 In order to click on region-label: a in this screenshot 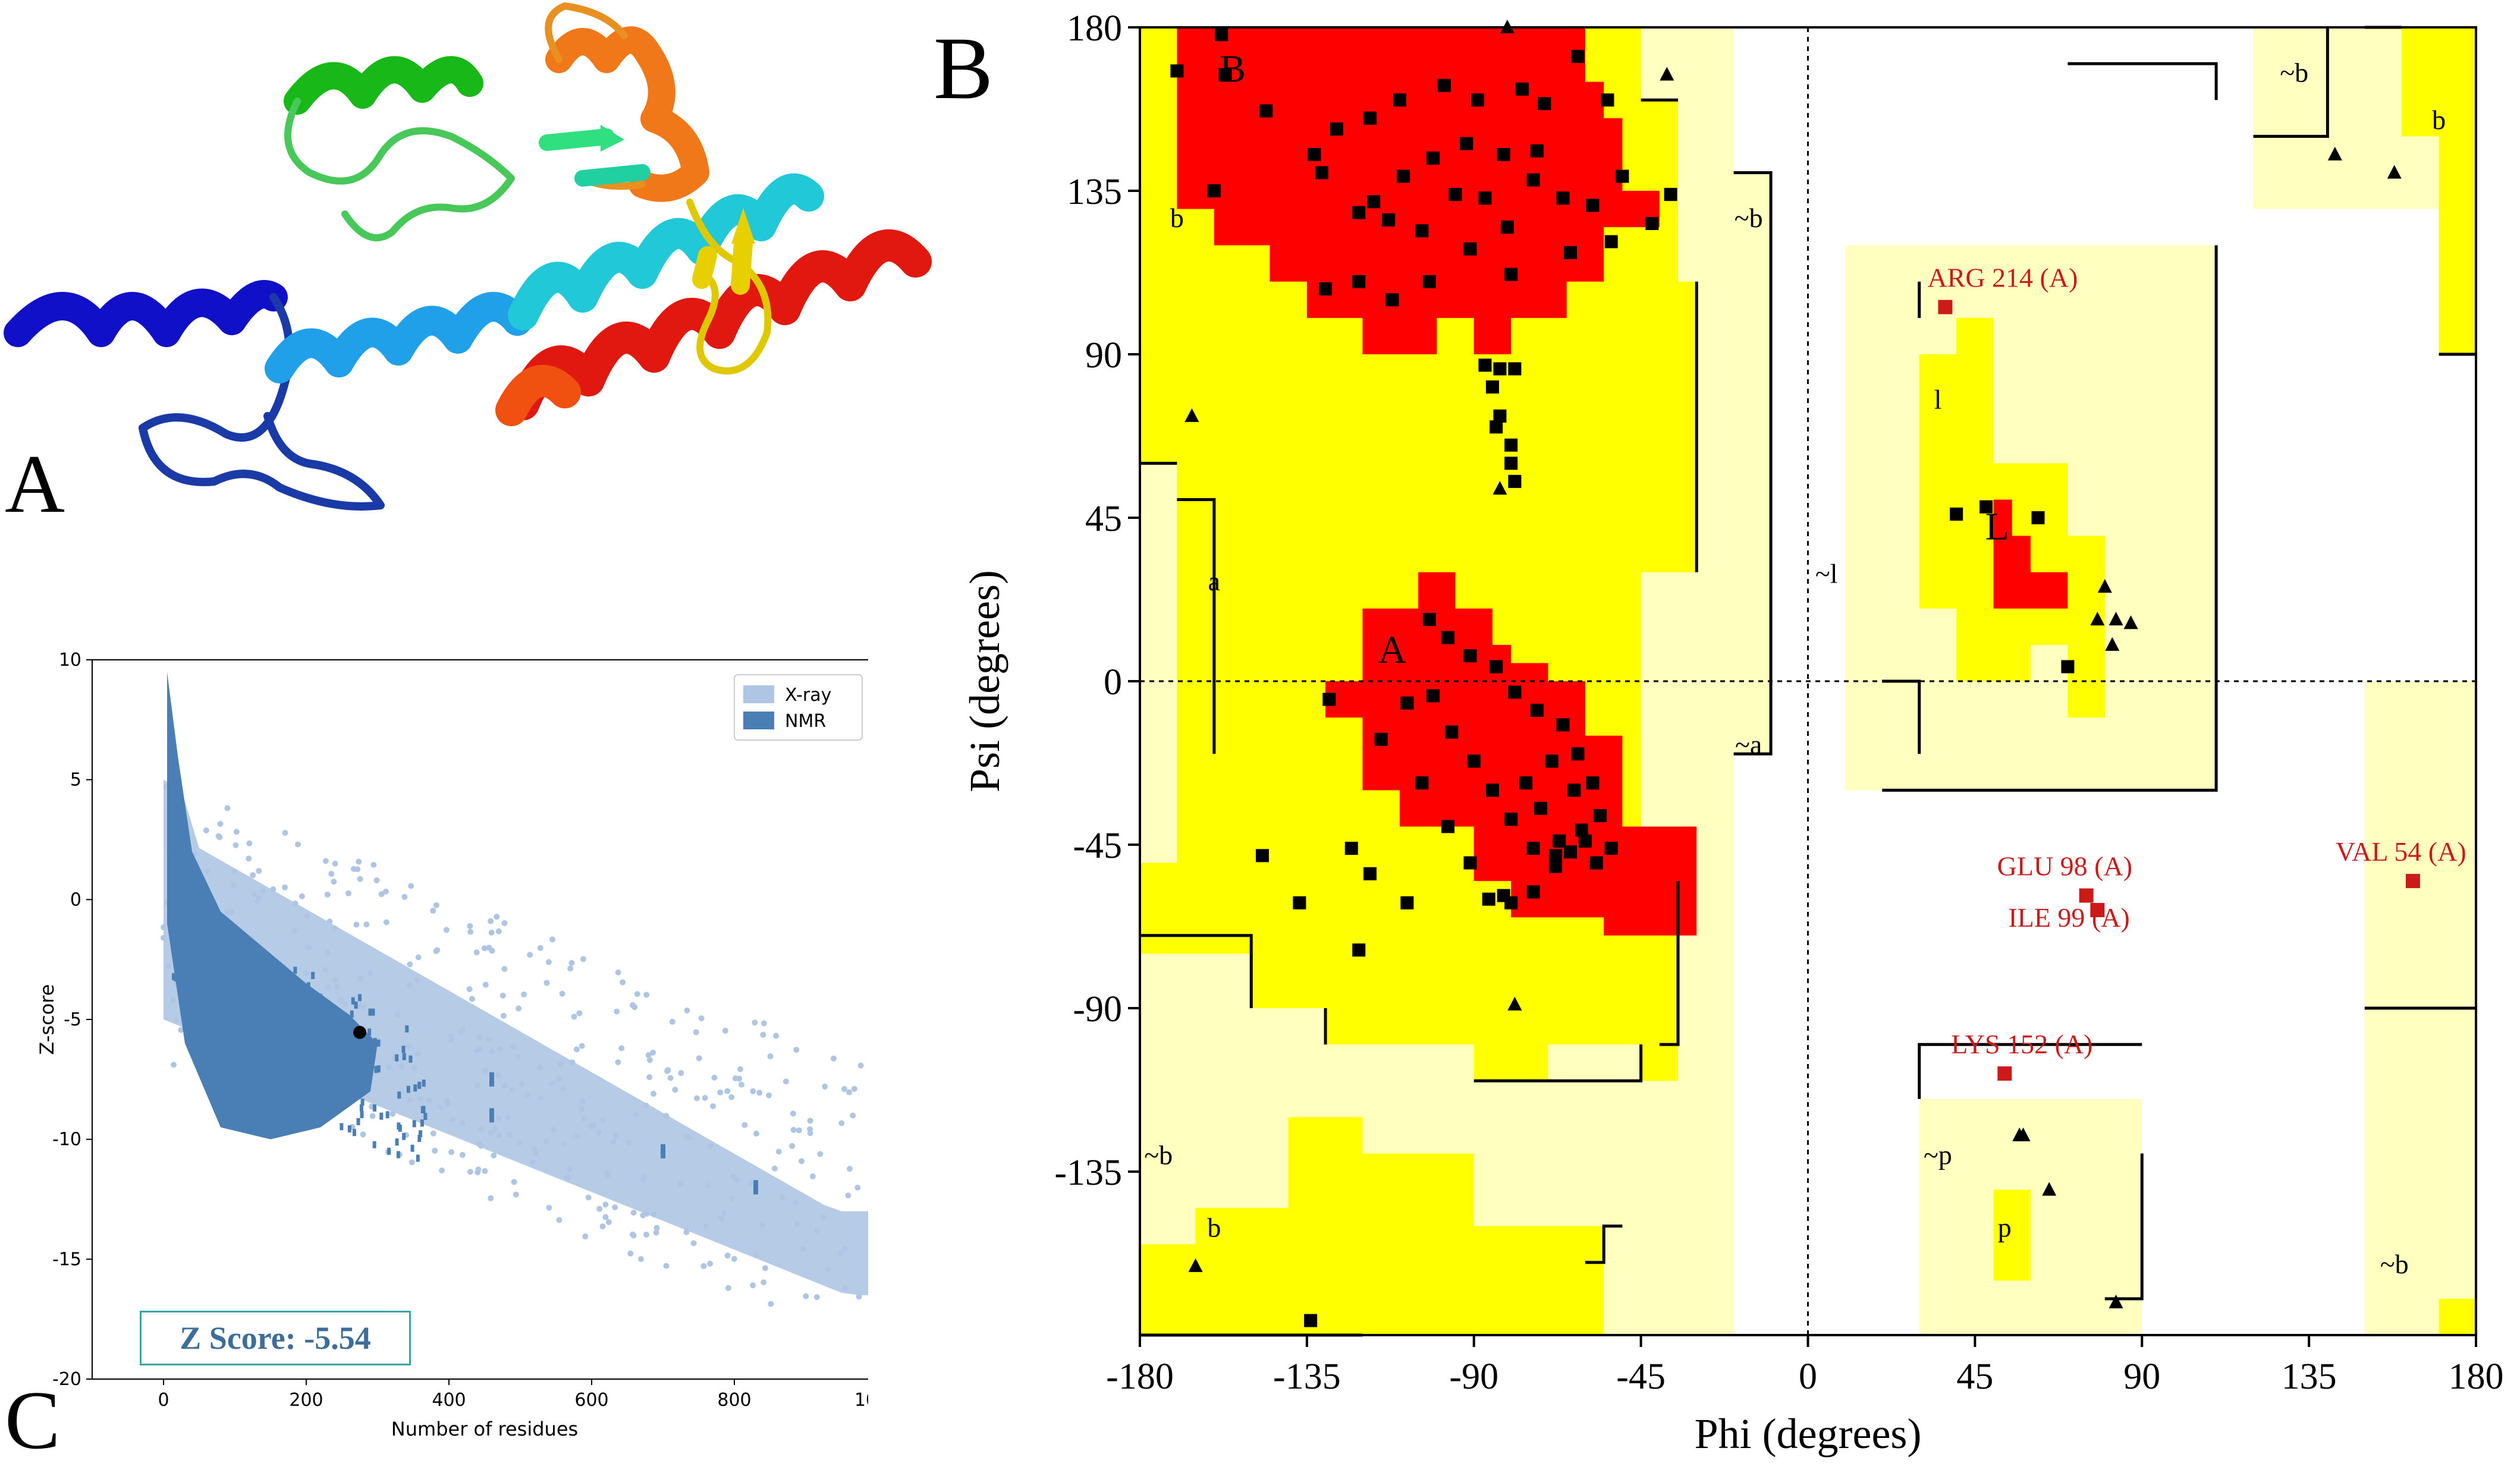, I will do `click(1214, 581)`.